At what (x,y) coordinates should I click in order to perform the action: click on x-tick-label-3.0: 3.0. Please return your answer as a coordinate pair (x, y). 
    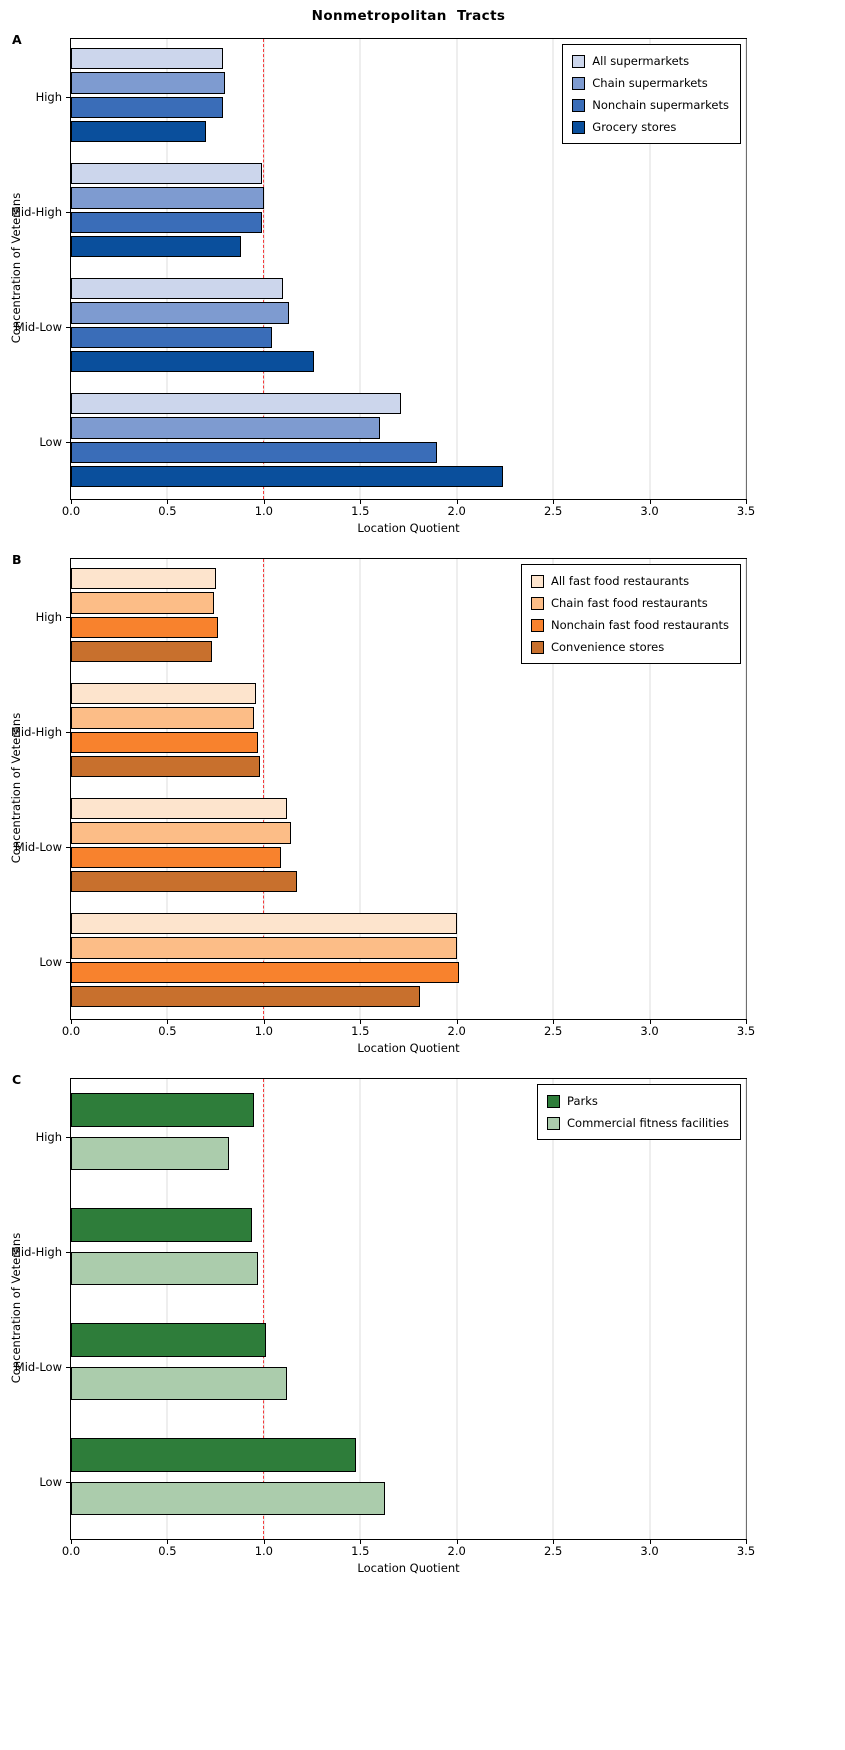
    Looking at the image, I should click on (649, 511).